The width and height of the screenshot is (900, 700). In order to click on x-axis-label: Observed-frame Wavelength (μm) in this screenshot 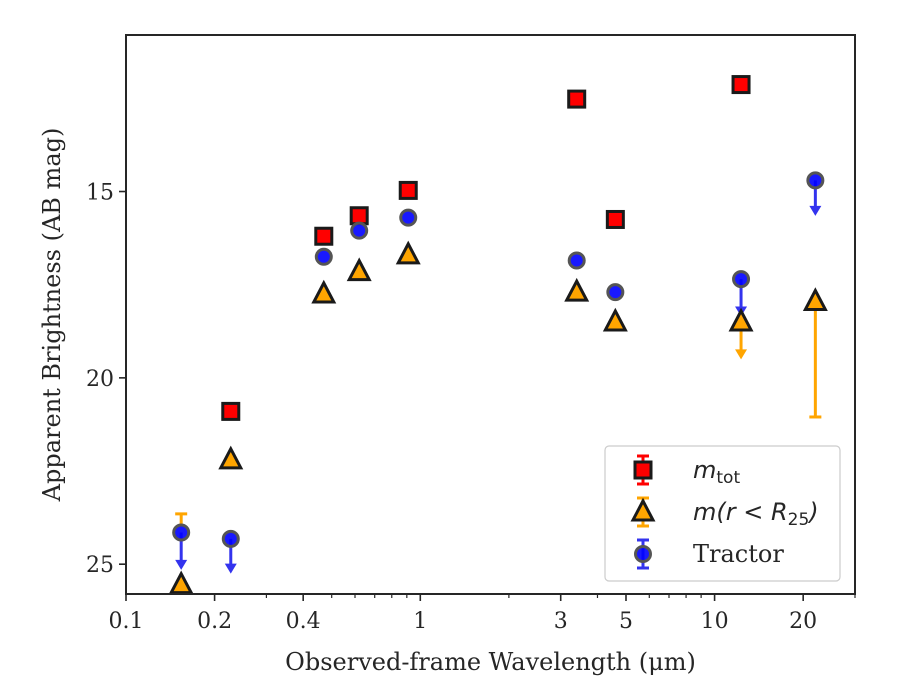, I will do `click(490, 662)`.